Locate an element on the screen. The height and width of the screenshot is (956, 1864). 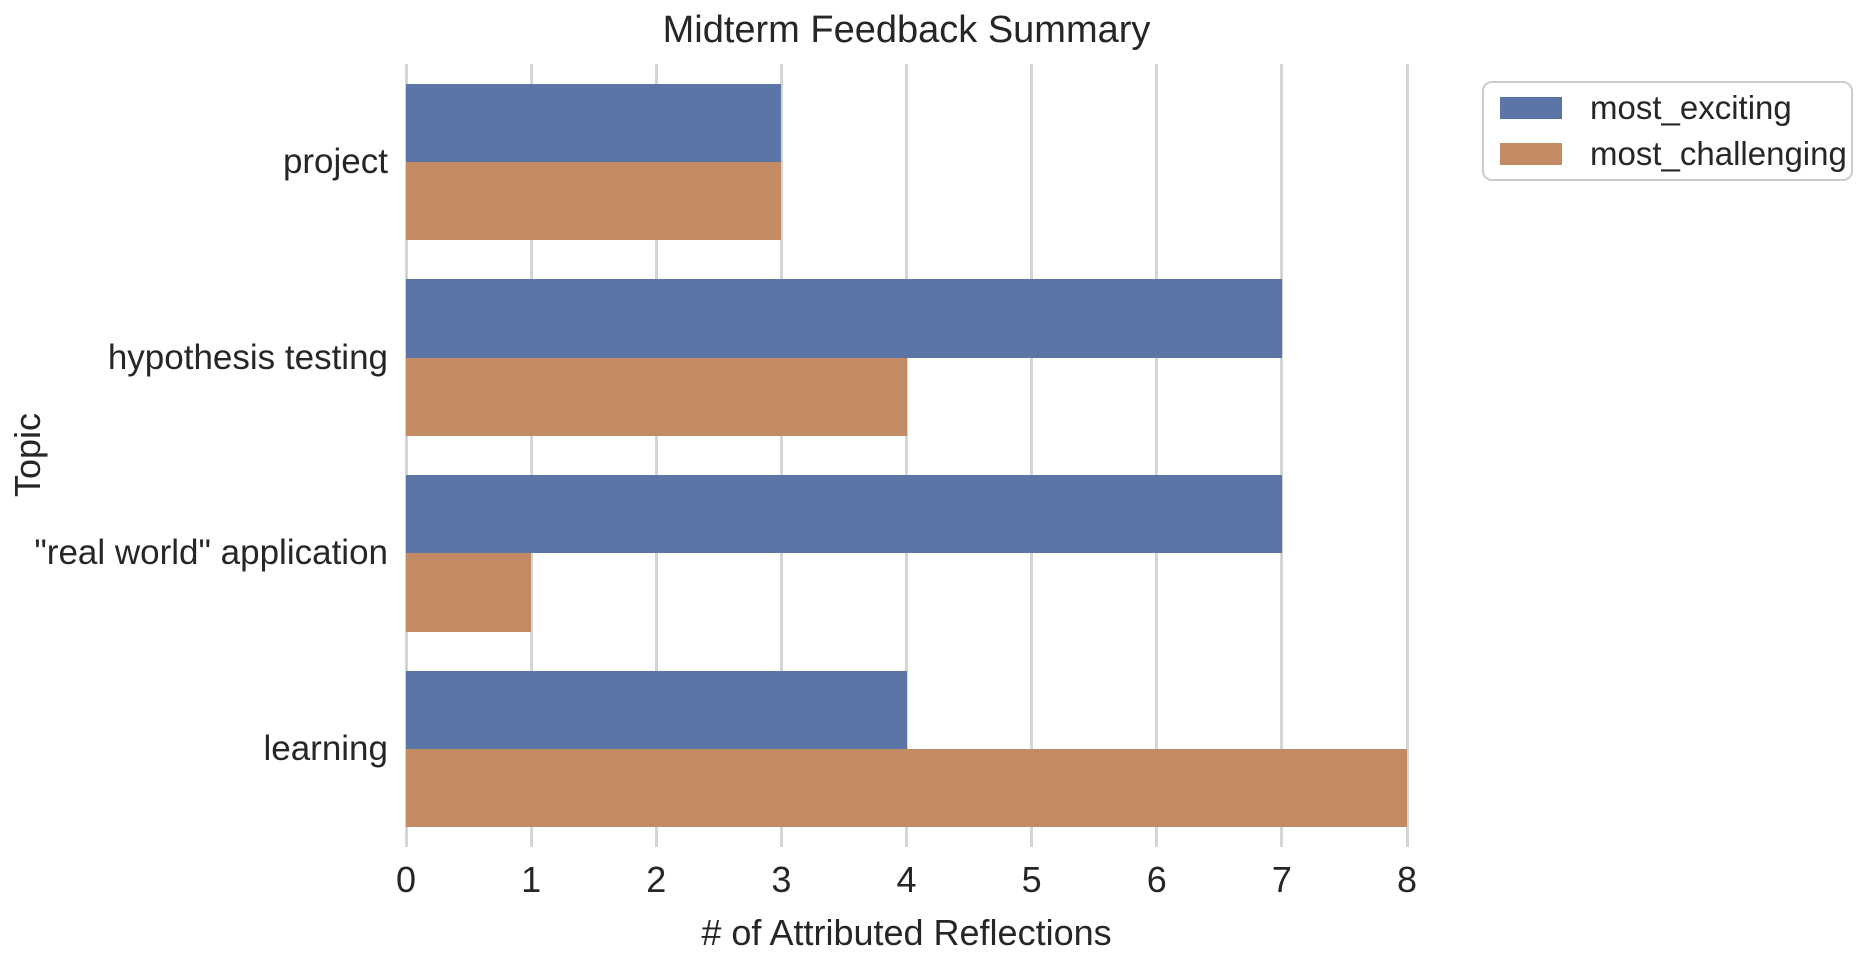
legend-item-most-exciting: most_exciting is located at coordinates (1675, 108).